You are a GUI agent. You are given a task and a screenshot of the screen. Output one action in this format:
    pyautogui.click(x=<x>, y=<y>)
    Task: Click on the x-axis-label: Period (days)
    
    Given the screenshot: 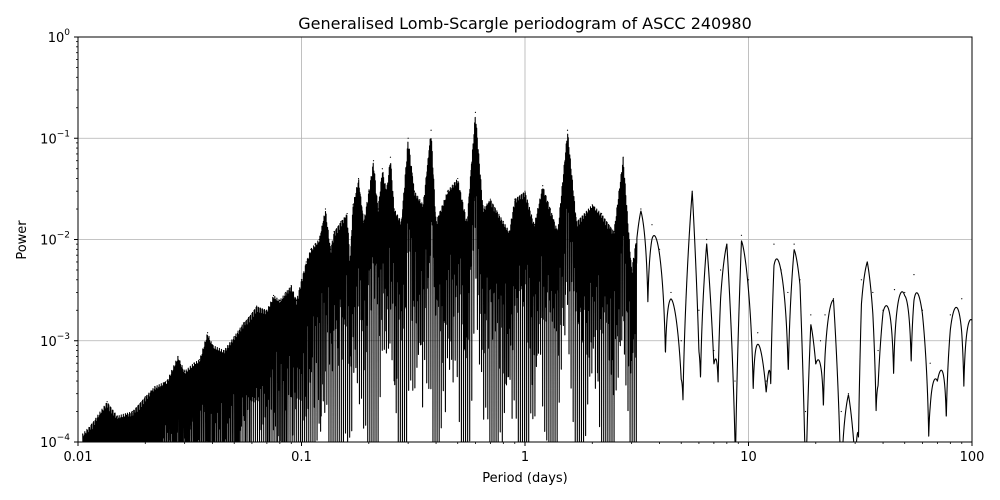 What is the action you would take?
    pyautogui.click(x=525, y=478)
    